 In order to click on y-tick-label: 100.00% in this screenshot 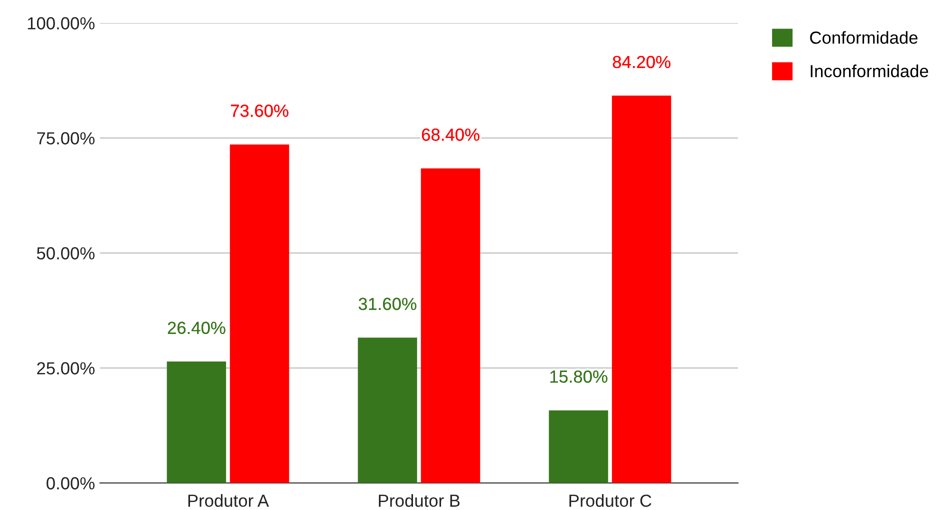, I will do `click(61, 23)`.